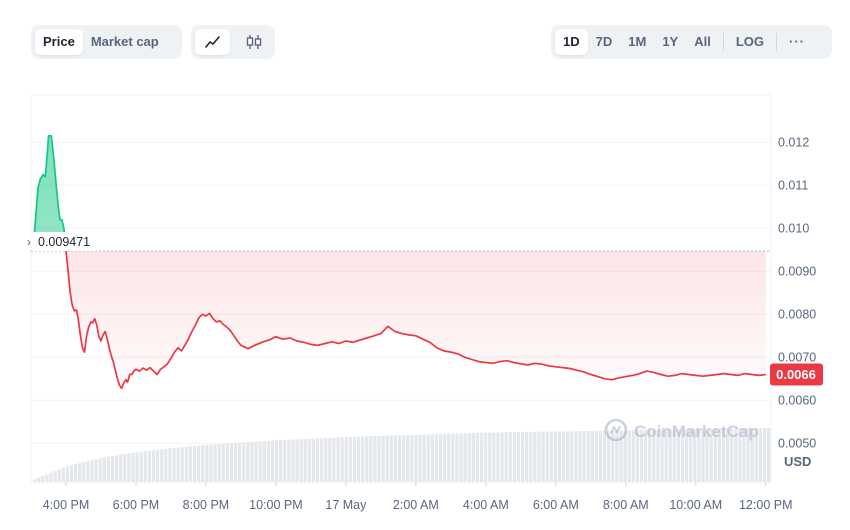 Image resolution: width=850 pixels, height=530 pixels. Describe the element at coordinates (571, 42) in the screenshot. I see `range-1d-tab: 1D` at that location.